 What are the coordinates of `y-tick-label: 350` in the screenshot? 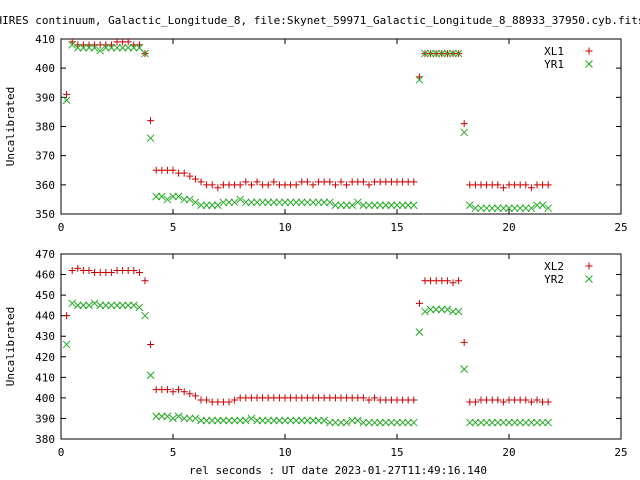 It's located at (45, 214).